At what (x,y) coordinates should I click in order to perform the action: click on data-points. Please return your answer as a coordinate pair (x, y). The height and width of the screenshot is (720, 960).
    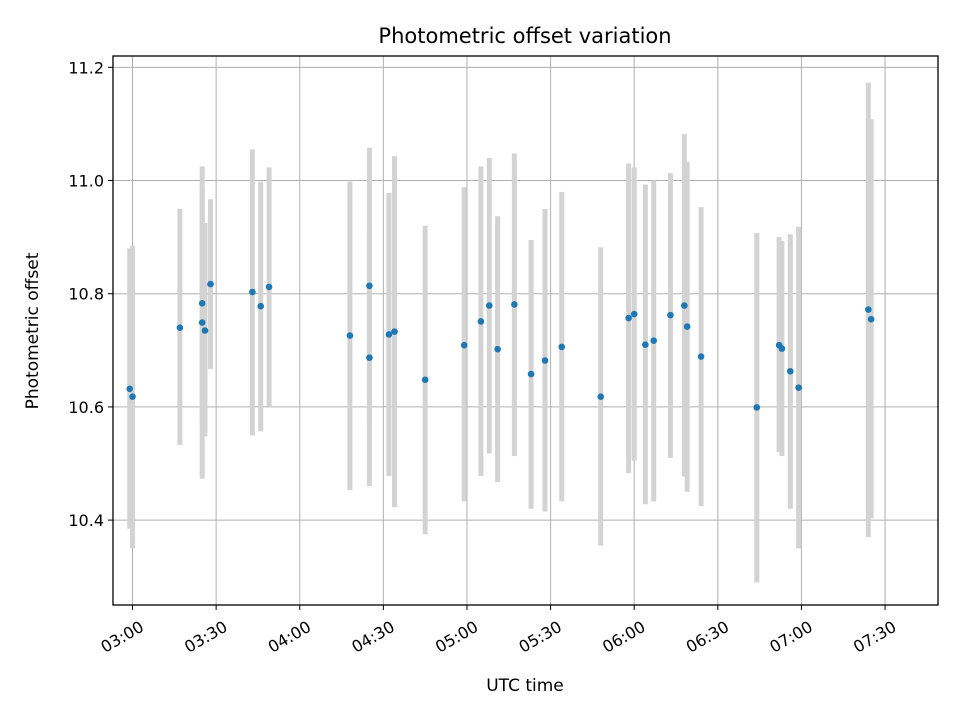
    Looking at the image, I should click on (500, 345).